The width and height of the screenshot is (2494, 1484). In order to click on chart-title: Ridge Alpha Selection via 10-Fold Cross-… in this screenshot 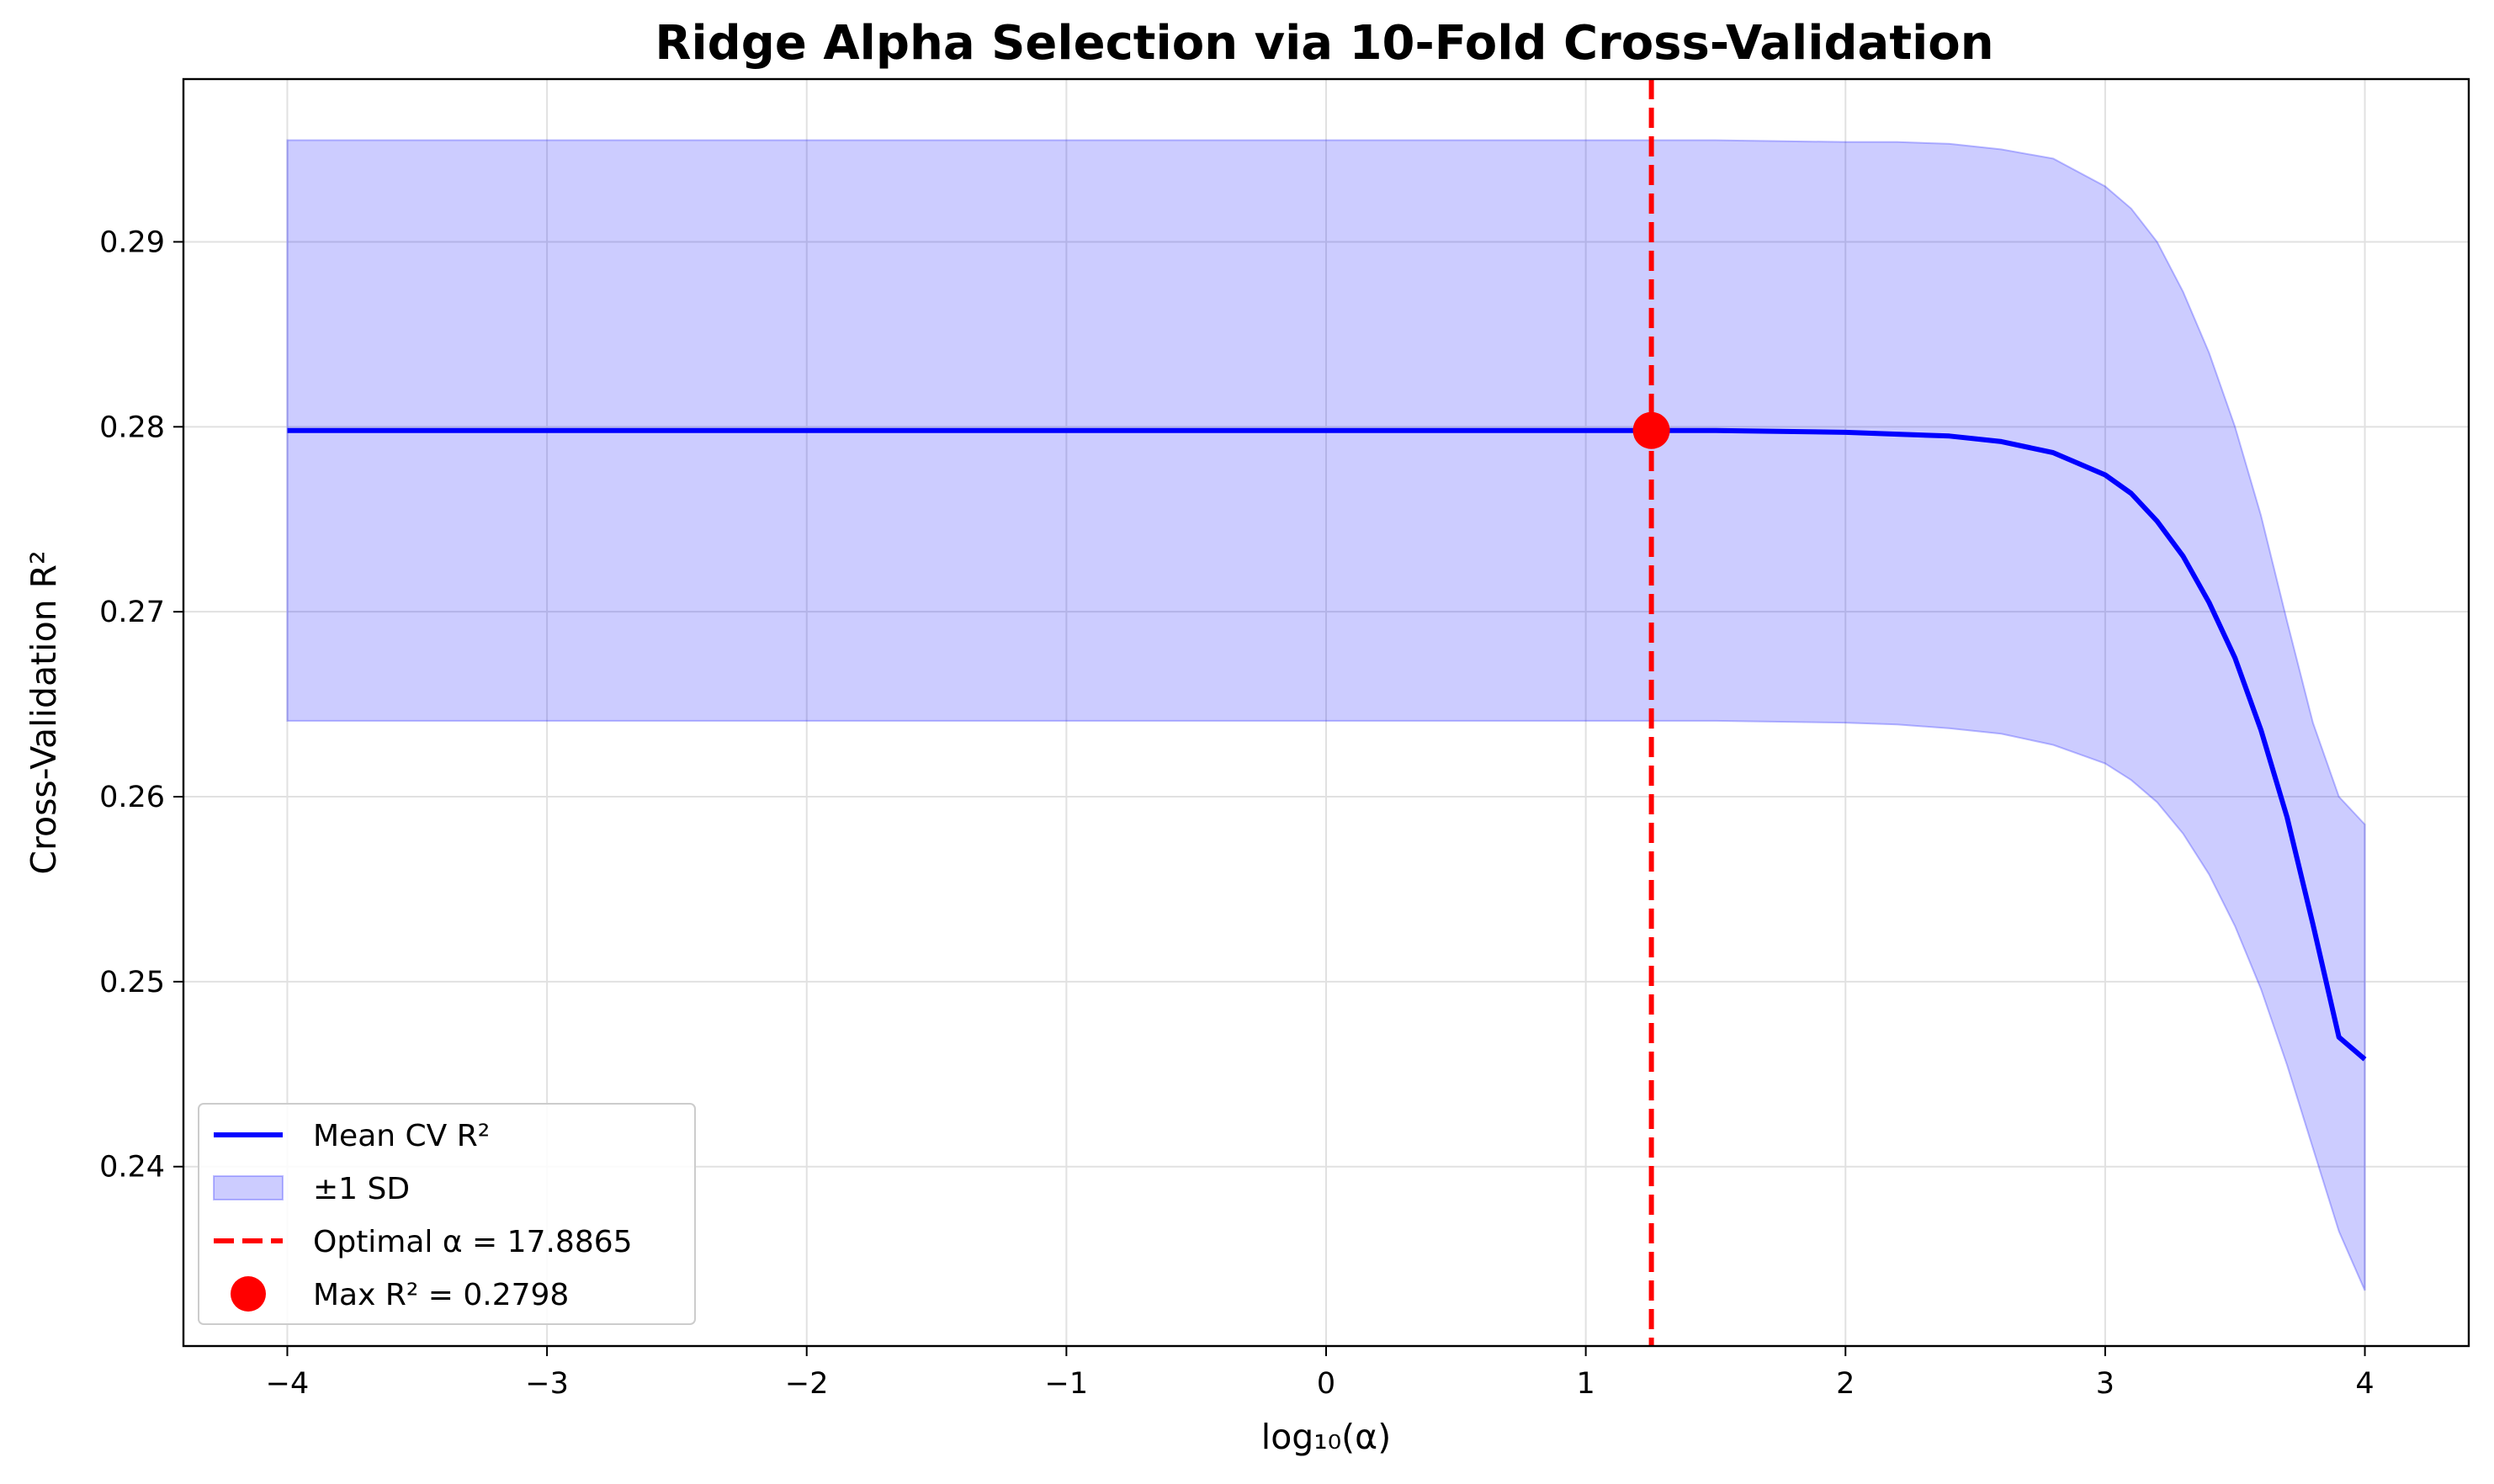, I will do `click(1324, 43)`.